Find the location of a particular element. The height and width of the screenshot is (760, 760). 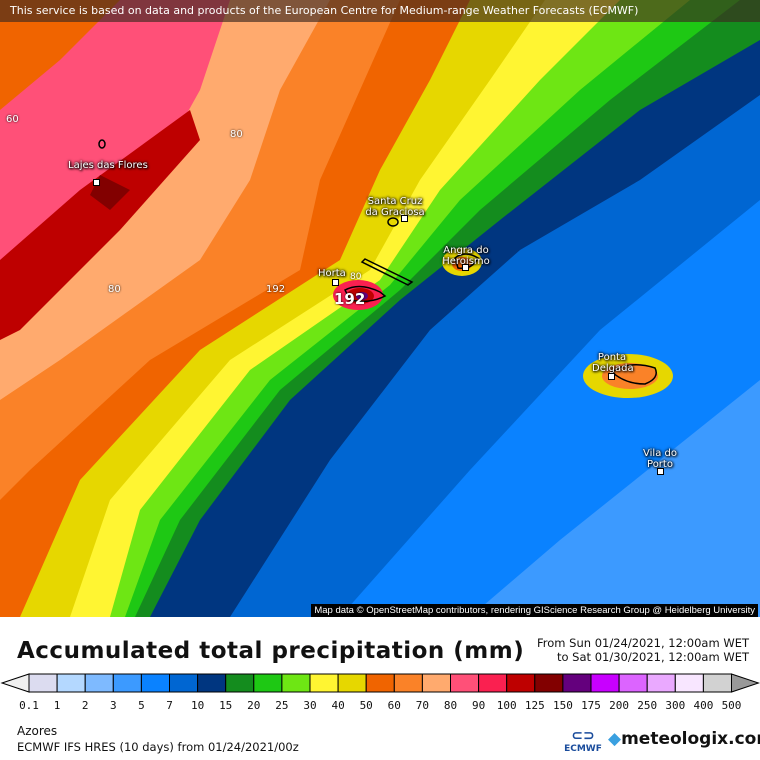

legend-label: 200 is located at coordinates (619, 705).